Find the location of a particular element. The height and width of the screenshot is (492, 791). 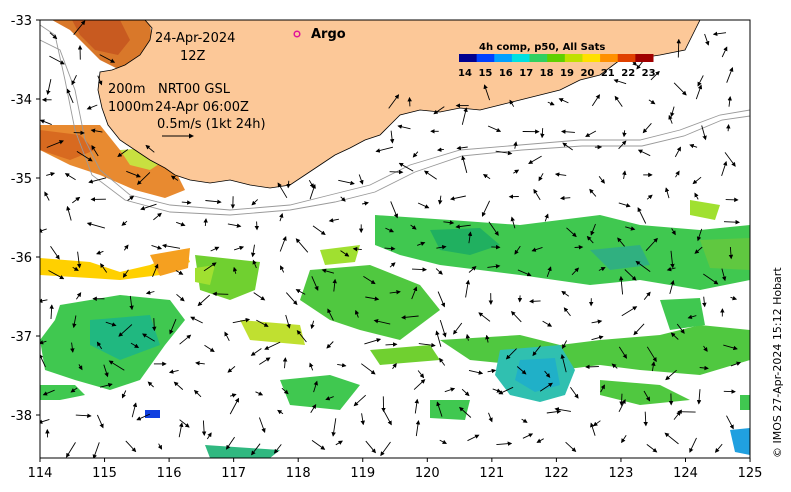

depth-200-label: 200m is located at coordinates (126, 89).